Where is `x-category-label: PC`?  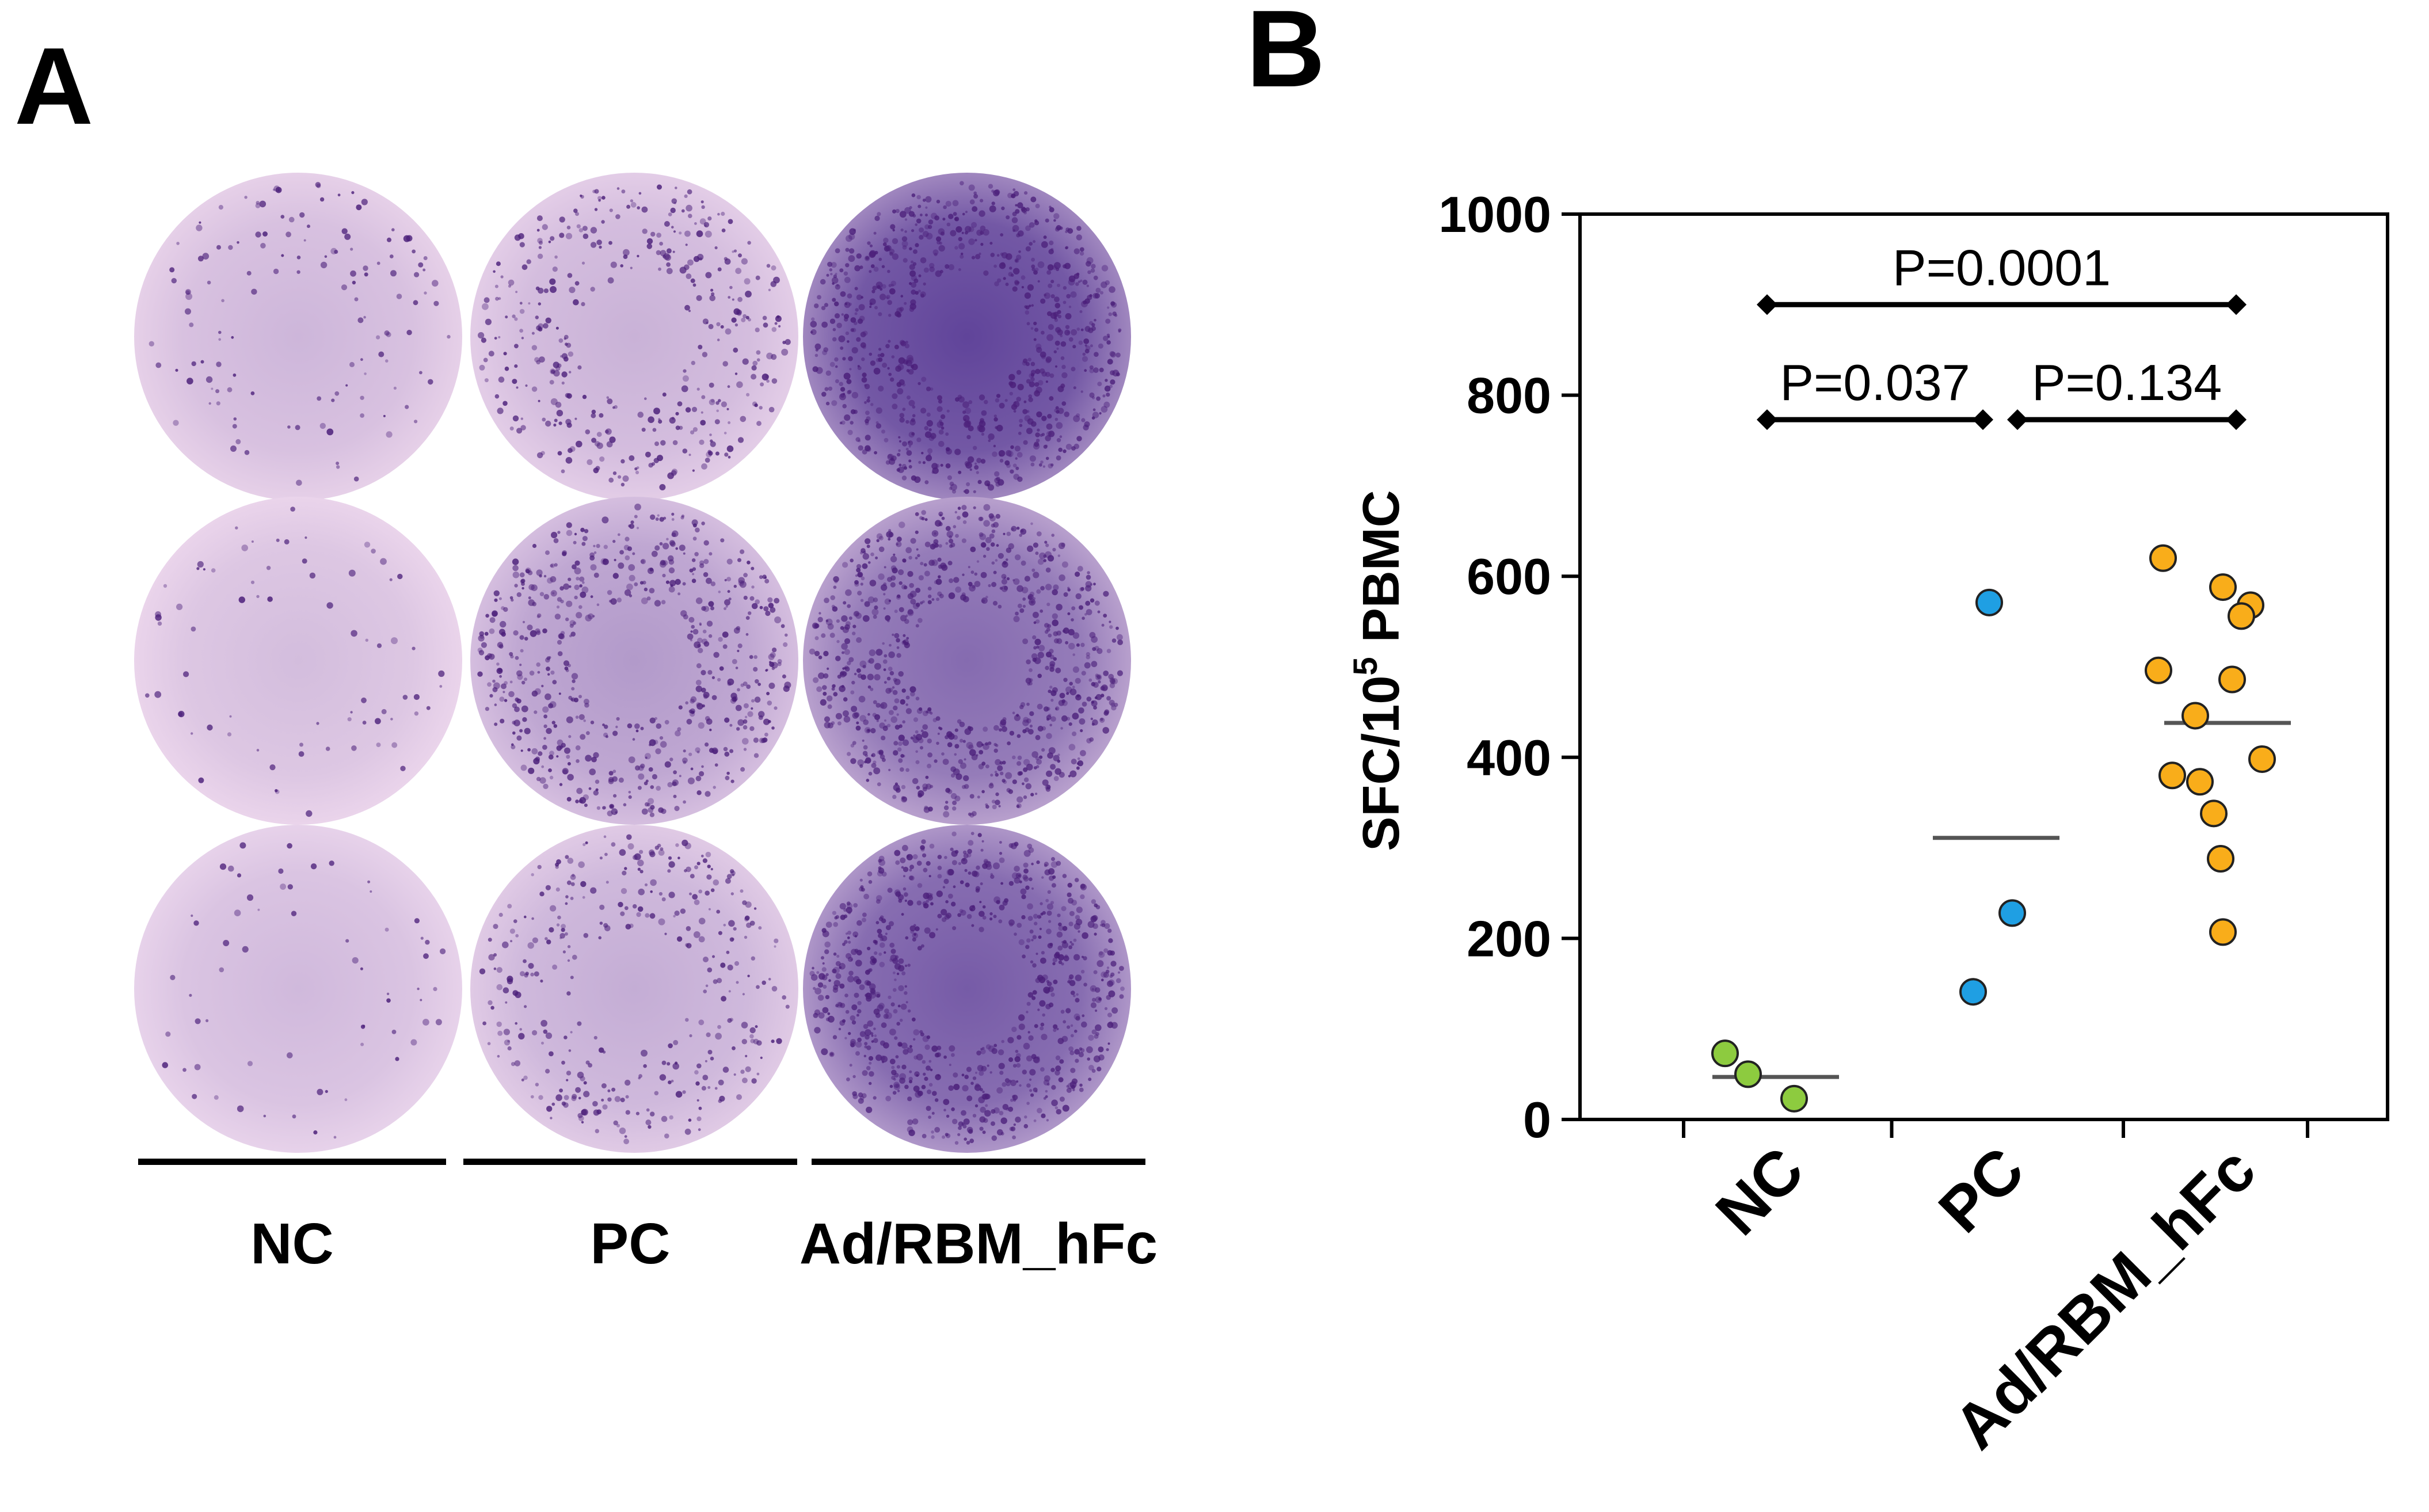 x-category-label: PC is located at coordinates (1981, 1190).